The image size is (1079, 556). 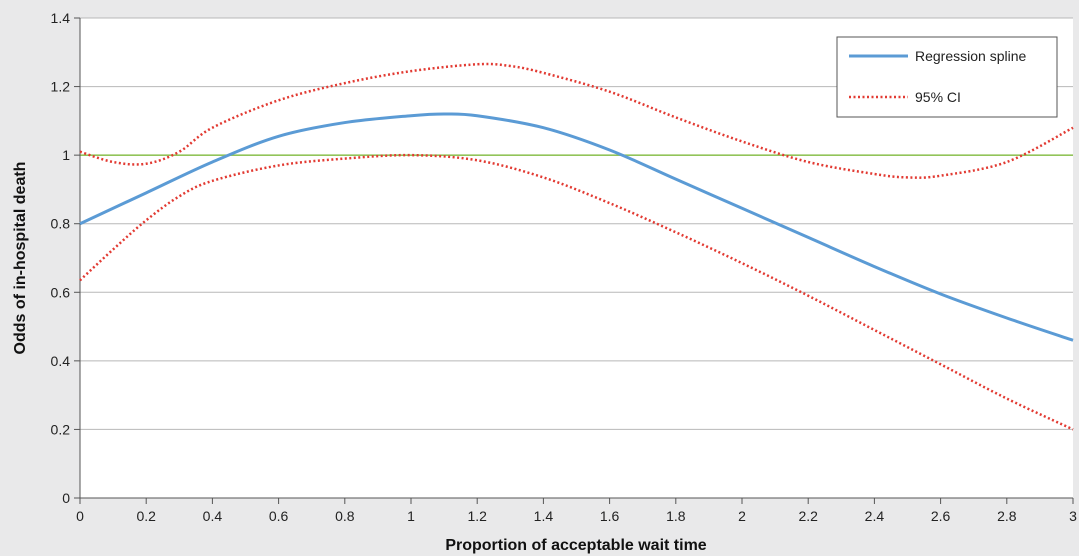 What do you see at coordinates (80, 516) in the screenshot?
I see `x-tick-label-0: 0` at bounding box center [80, 516].